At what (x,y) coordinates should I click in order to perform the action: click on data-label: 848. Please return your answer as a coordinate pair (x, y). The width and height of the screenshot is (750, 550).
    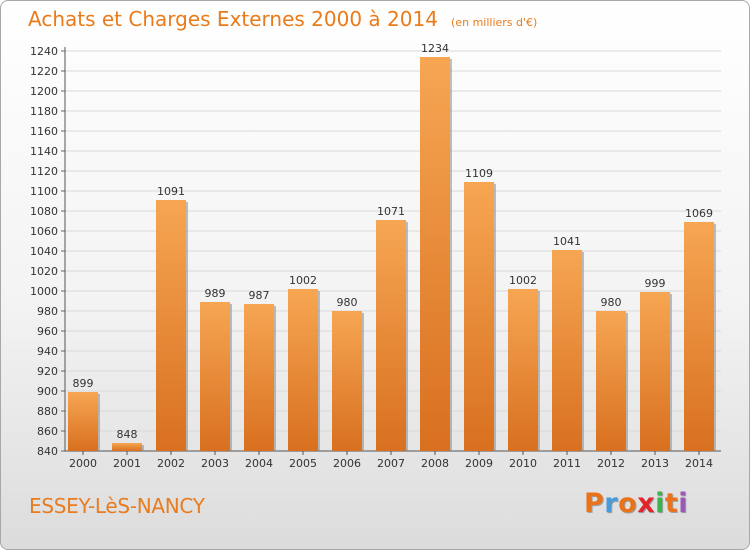
    Looking at the image, I should click on (127, 434).